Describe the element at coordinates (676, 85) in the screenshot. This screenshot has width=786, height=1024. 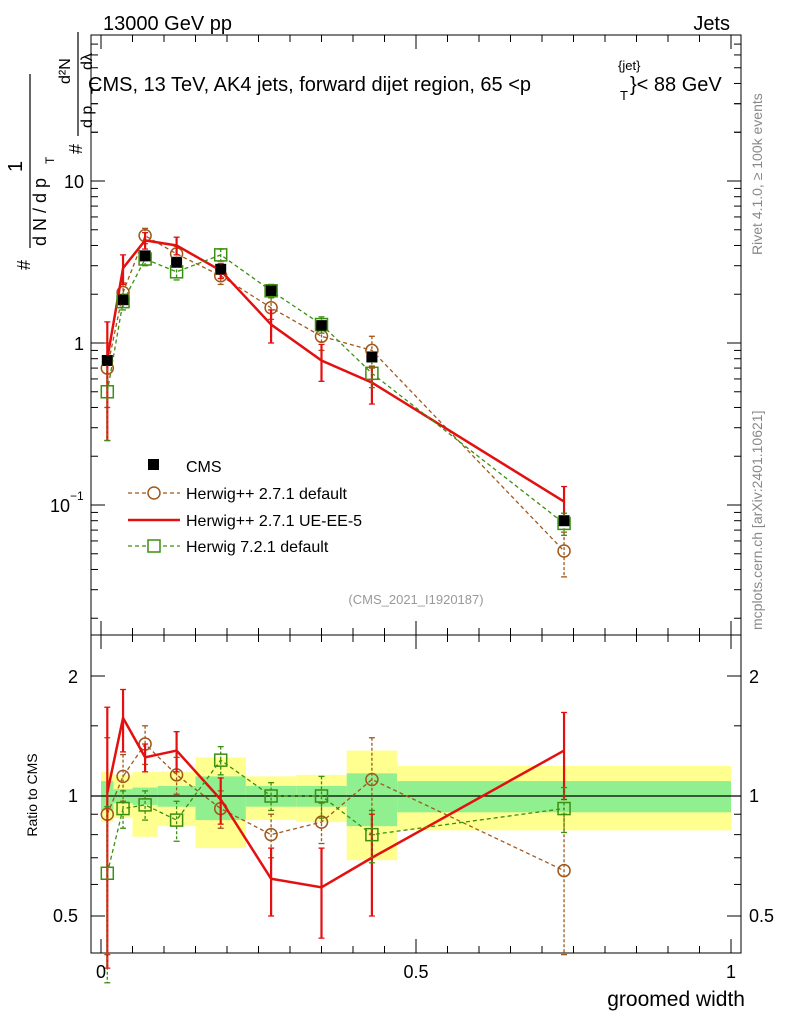
I see `svg-text: }< 88 GeV` at that location.